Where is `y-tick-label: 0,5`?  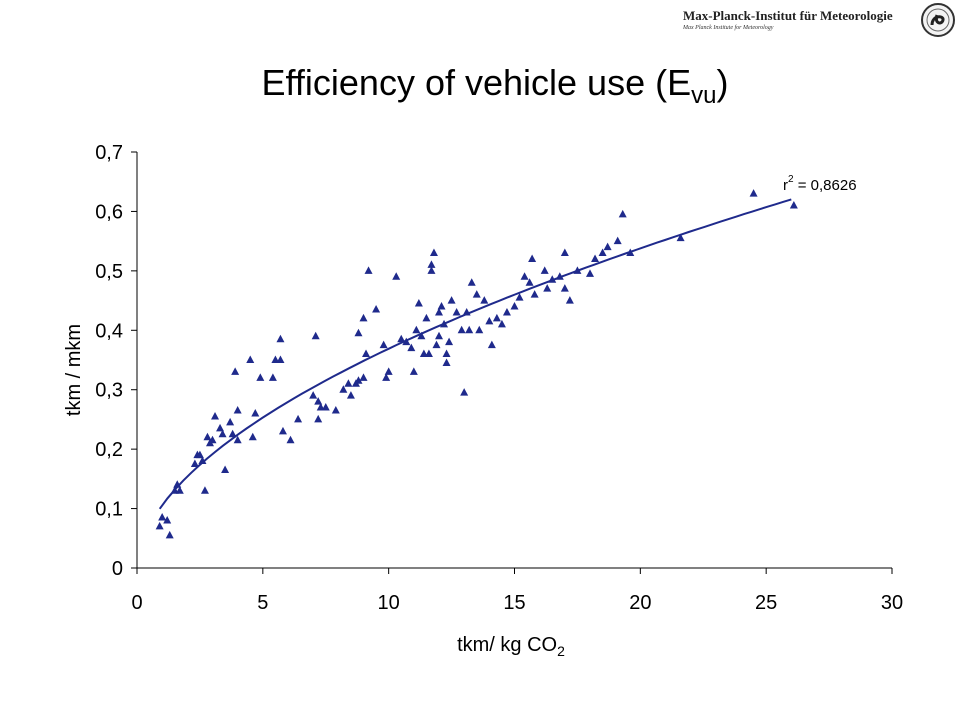 y-tick-label: 0,5 is located at coordinates (109, 272).